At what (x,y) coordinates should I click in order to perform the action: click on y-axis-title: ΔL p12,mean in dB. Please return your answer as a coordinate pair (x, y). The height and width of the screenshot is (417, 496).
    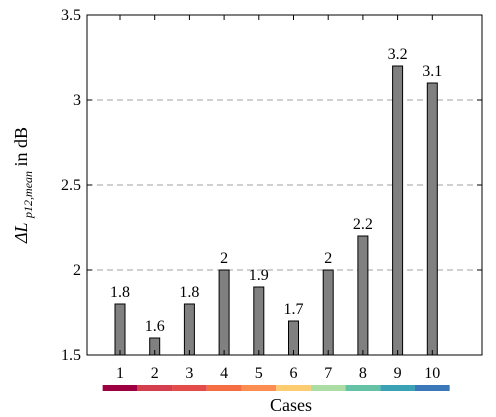
    Looking at the image, I should click on (23, 185).